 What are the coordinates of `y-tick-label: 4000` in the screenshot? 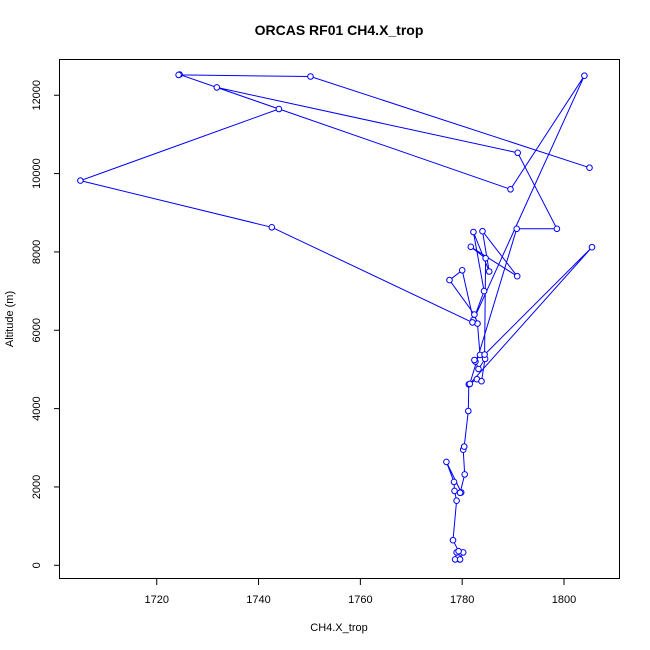 It's located at (37, 408).